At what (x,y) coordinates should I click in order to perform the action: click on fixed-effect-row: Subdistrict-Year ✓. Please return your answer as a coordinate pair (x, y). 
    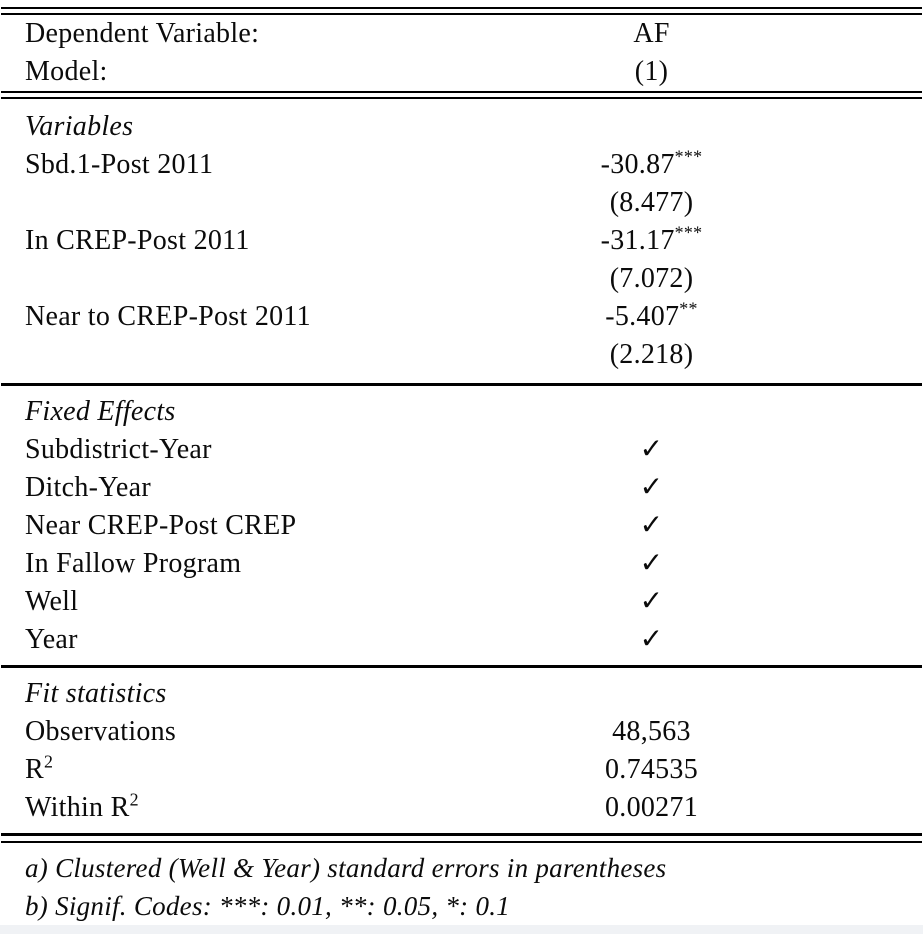
    Looking at the image, I should click on (461, 450).